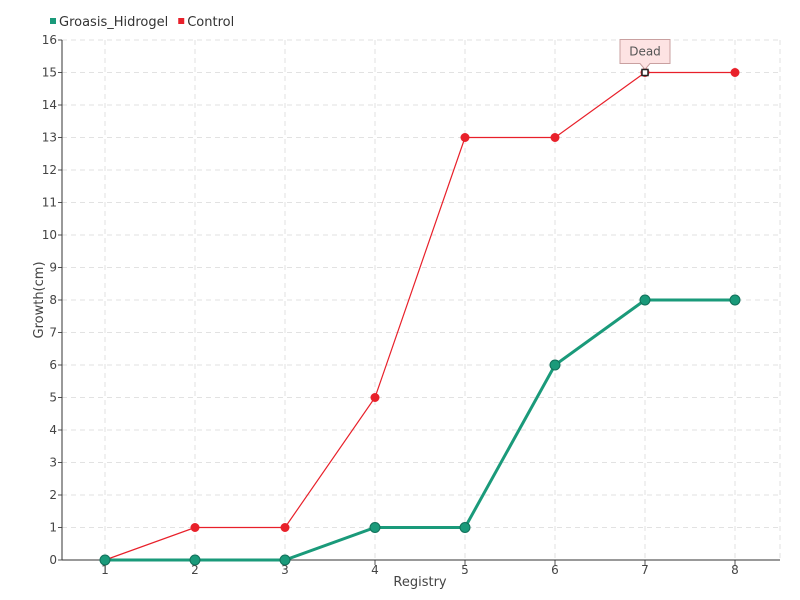  Describe the element at coordinates (49, 170) in the screenshot. I see `y-tick-label: 12` at that location.